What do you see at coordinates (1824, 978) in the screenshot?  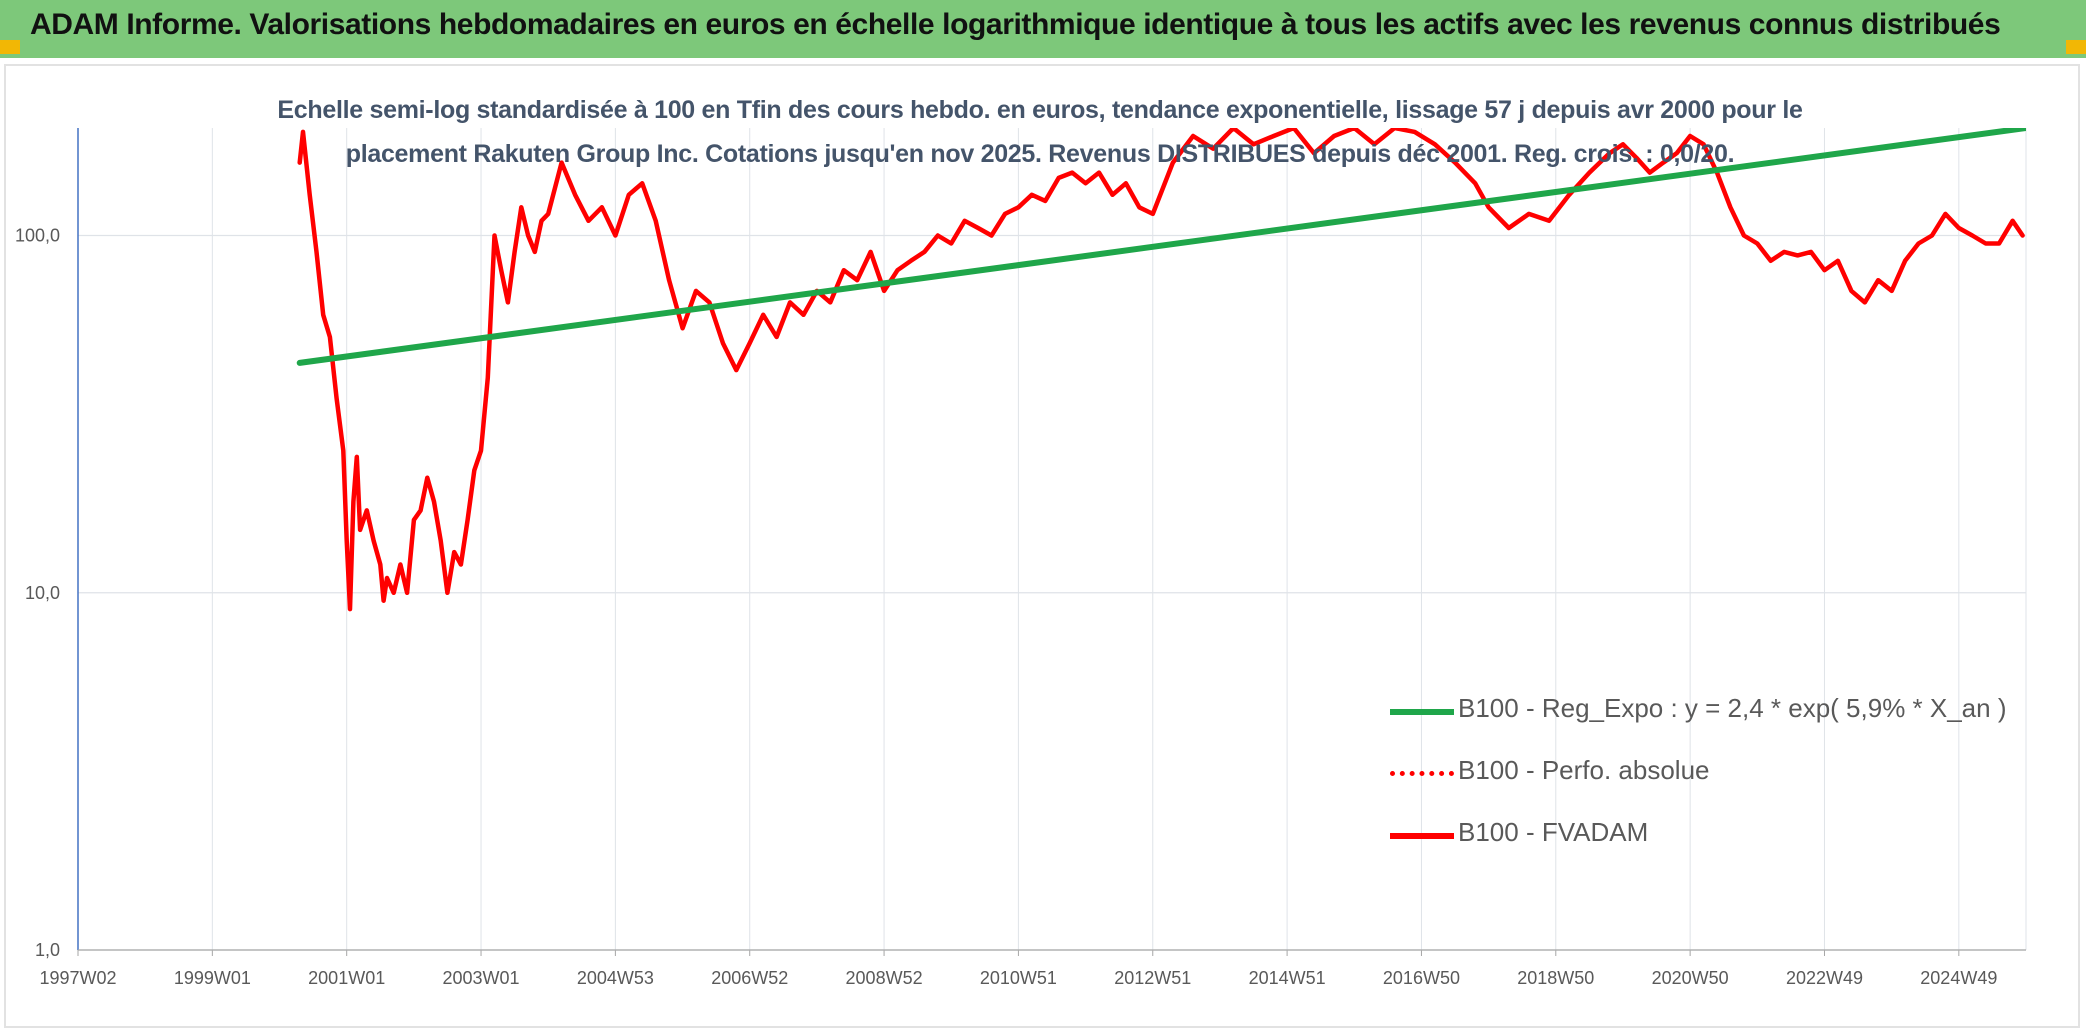 I see `x-tick-label: 2022W49` at bounding box center [1824, 978].